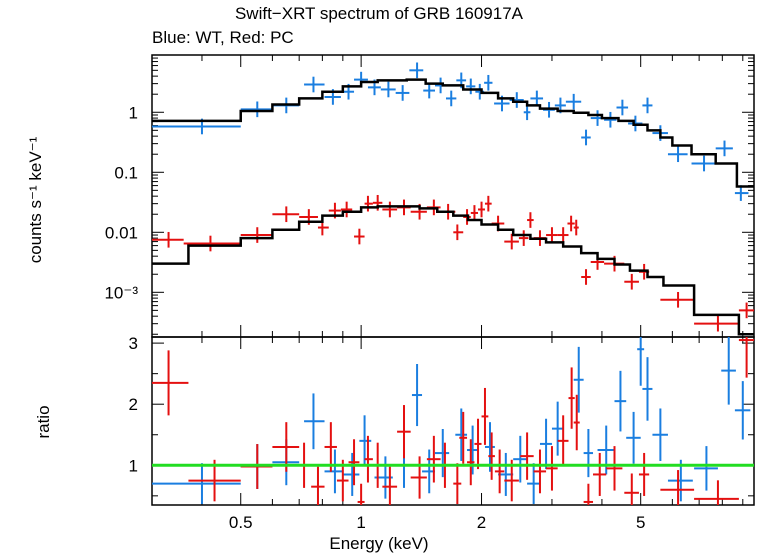 Image resolution: width=758 pixels, height=556 pixels. Describe the element at coordinates (640, 522) in the screenshot. I see `x-tick-label: 5` at that location.